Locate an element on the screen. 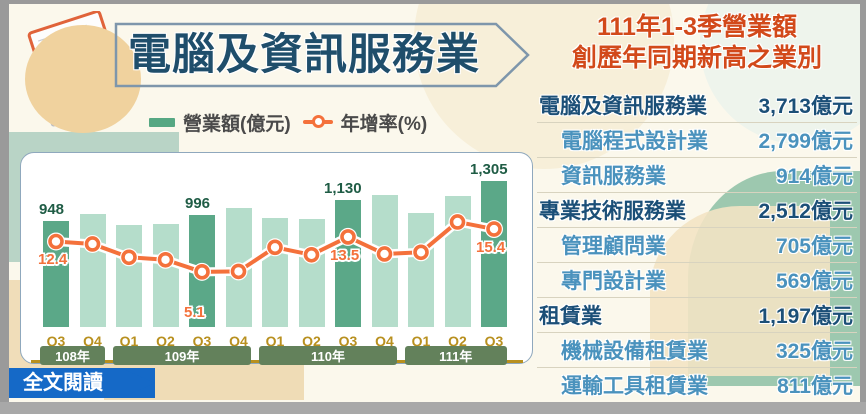  heading-line-1: 111年1-3季營業額 is located at coordinates (697, 27).